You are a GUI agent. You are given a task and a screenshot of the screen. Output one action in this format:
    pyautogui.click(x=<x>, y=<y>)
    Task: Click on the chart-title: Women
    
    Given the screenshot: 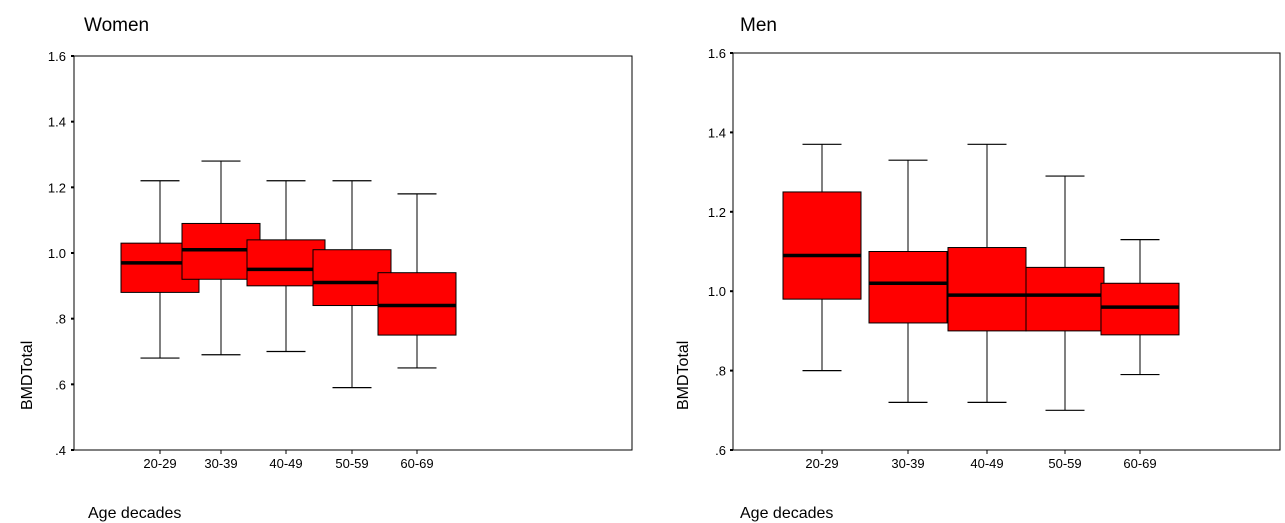 What is the action you would take?
    pyautogui.click(x=116, y=25)
    